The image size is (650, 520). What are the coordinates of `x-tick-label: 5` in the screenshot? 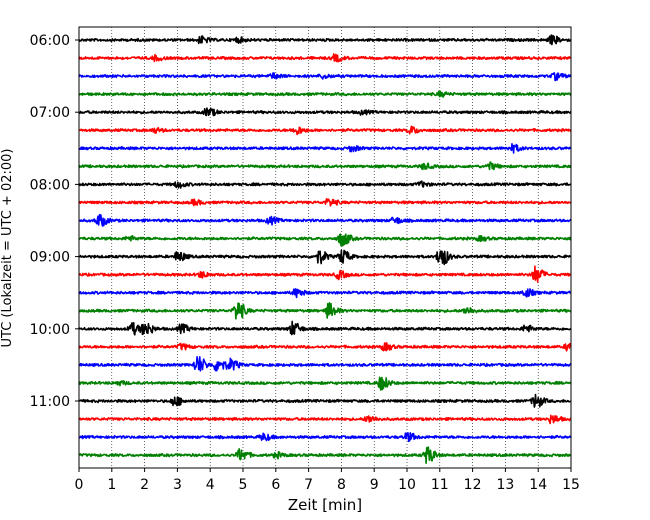 It's located at (243, 485).